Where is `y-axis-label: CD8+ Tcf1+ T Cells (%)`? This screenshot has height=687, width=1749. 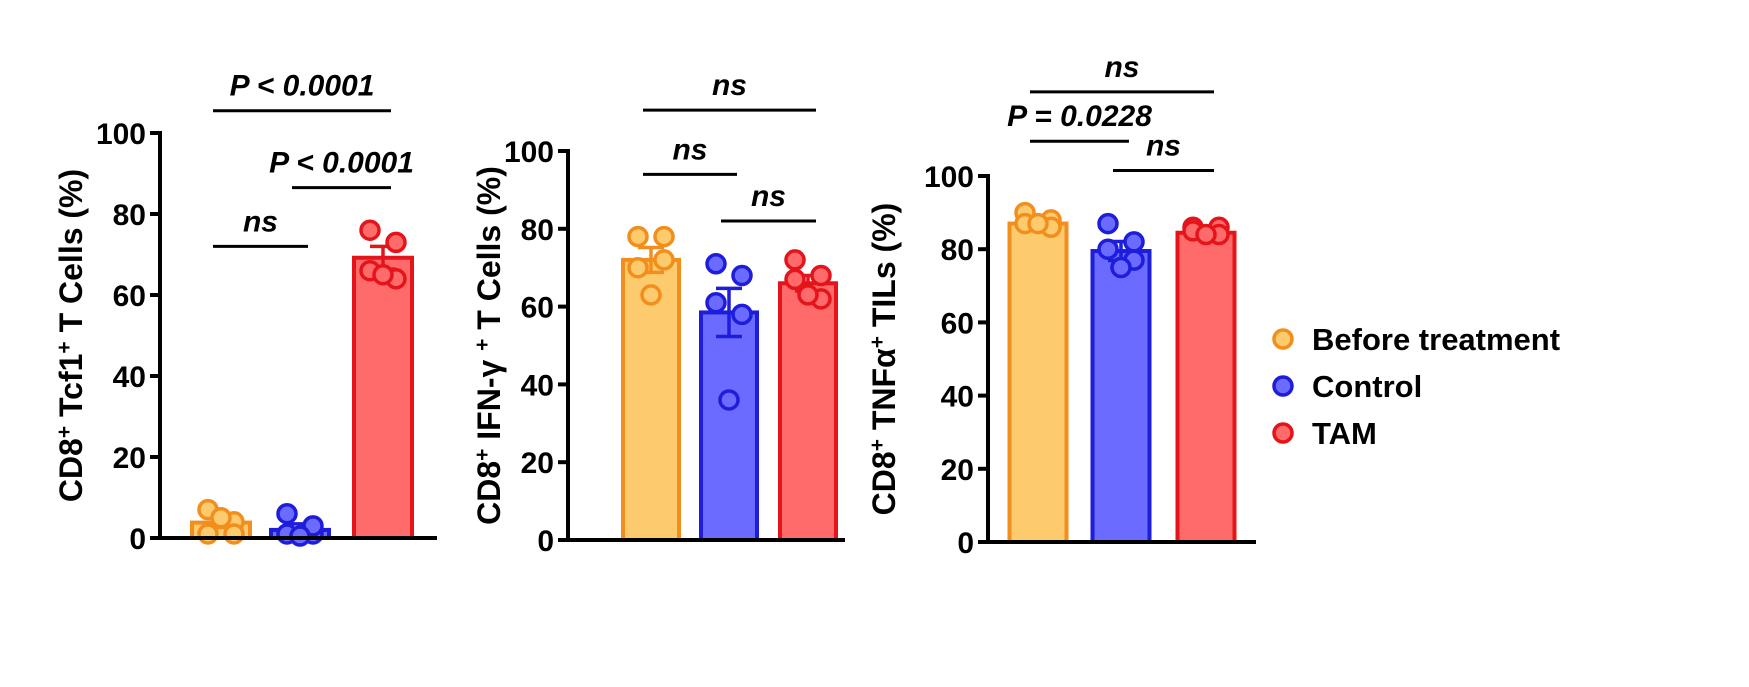 y-axis-label: CD8+ Tcf1+ T Cells (%) is located at coordinates (71, 335).